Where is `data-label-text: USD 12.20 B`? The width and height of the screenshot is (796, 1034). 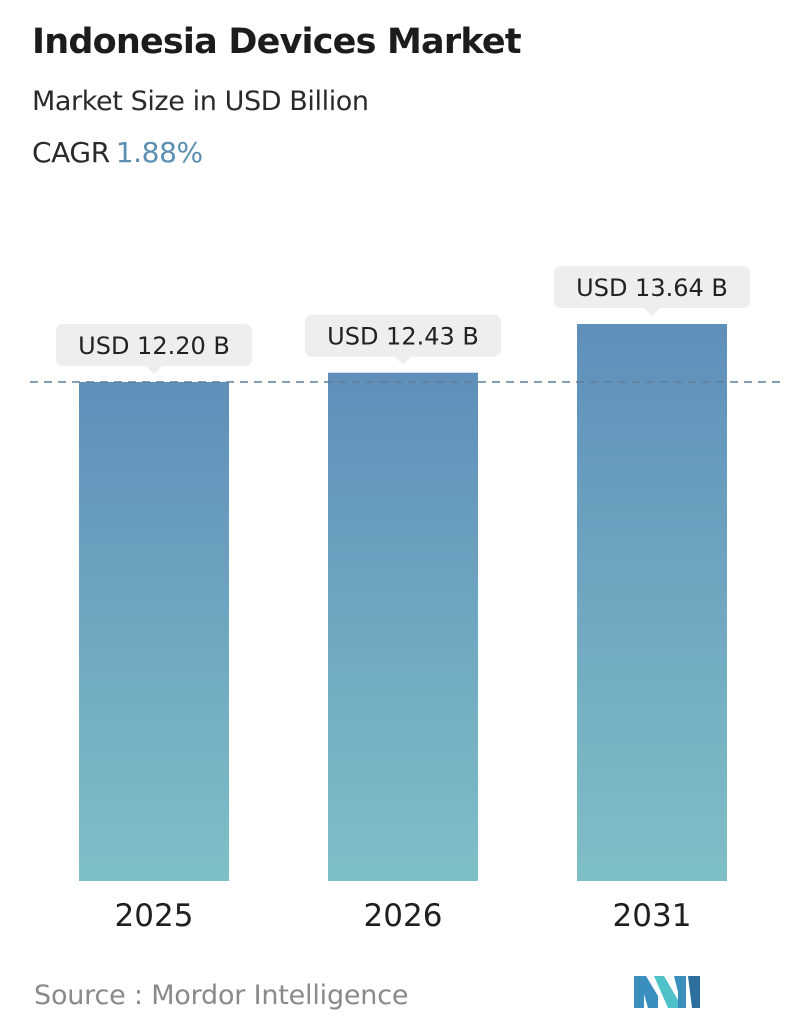 data-label-text: USD 12.20 B is located at coordinates (154, 346).